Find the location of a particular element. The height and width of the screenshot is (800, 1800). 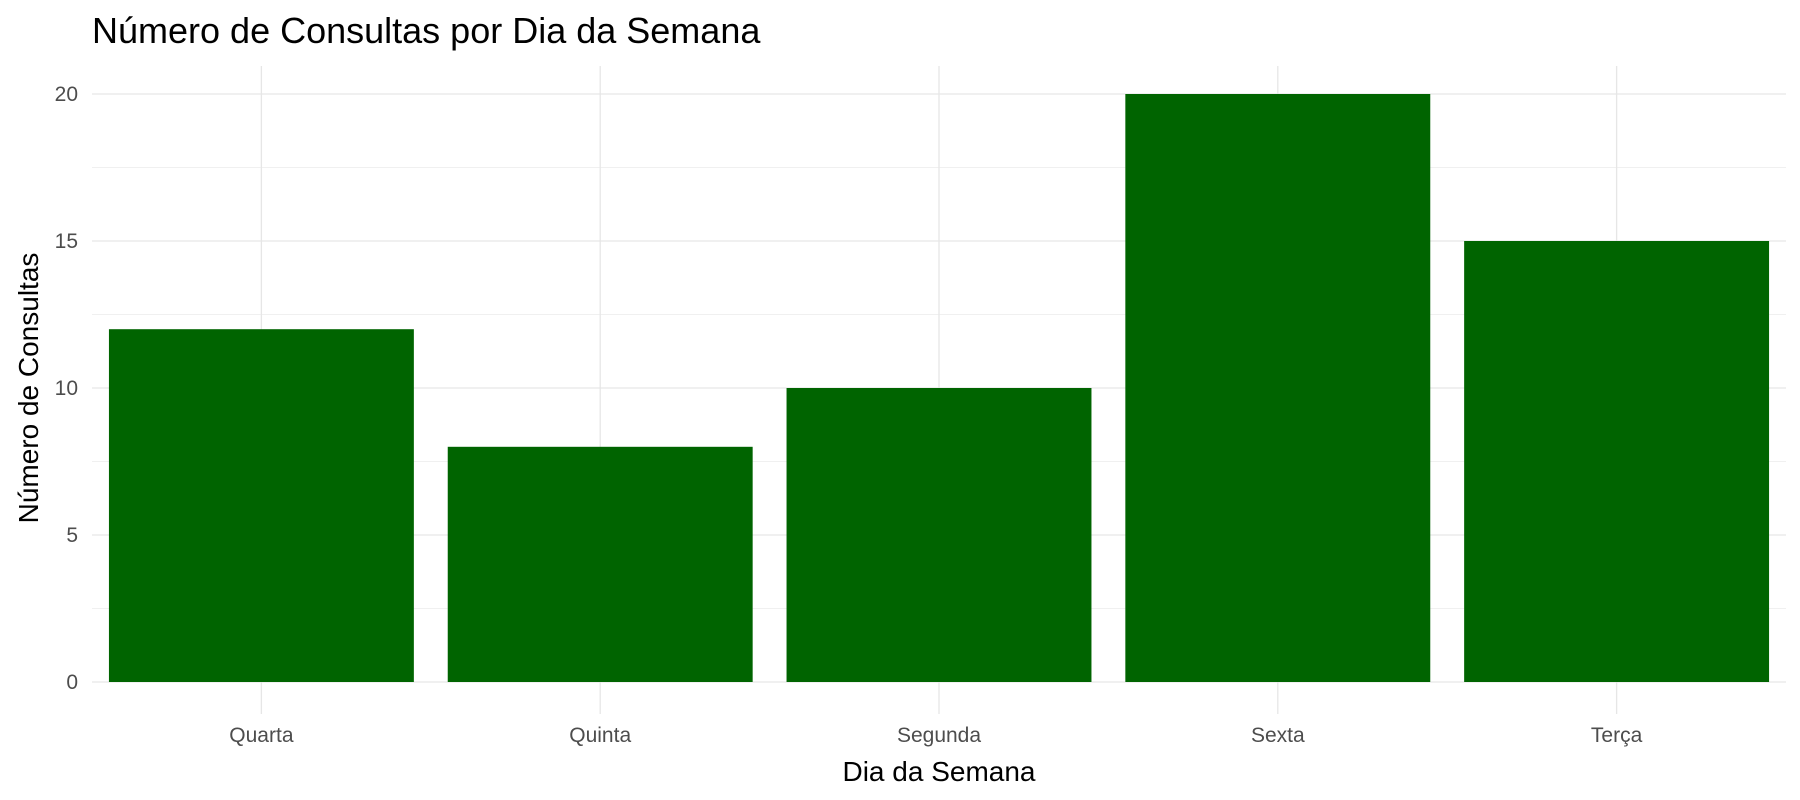

y-axis-title: Número de Consultas is located at coordinates (28, 388).